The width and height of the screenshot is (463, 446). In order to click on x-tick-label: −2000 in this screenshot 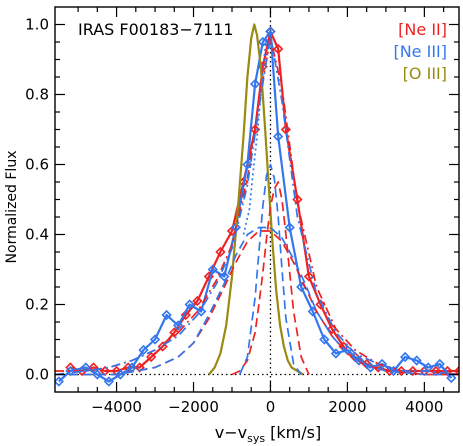, I will do `click(193, 407)`.